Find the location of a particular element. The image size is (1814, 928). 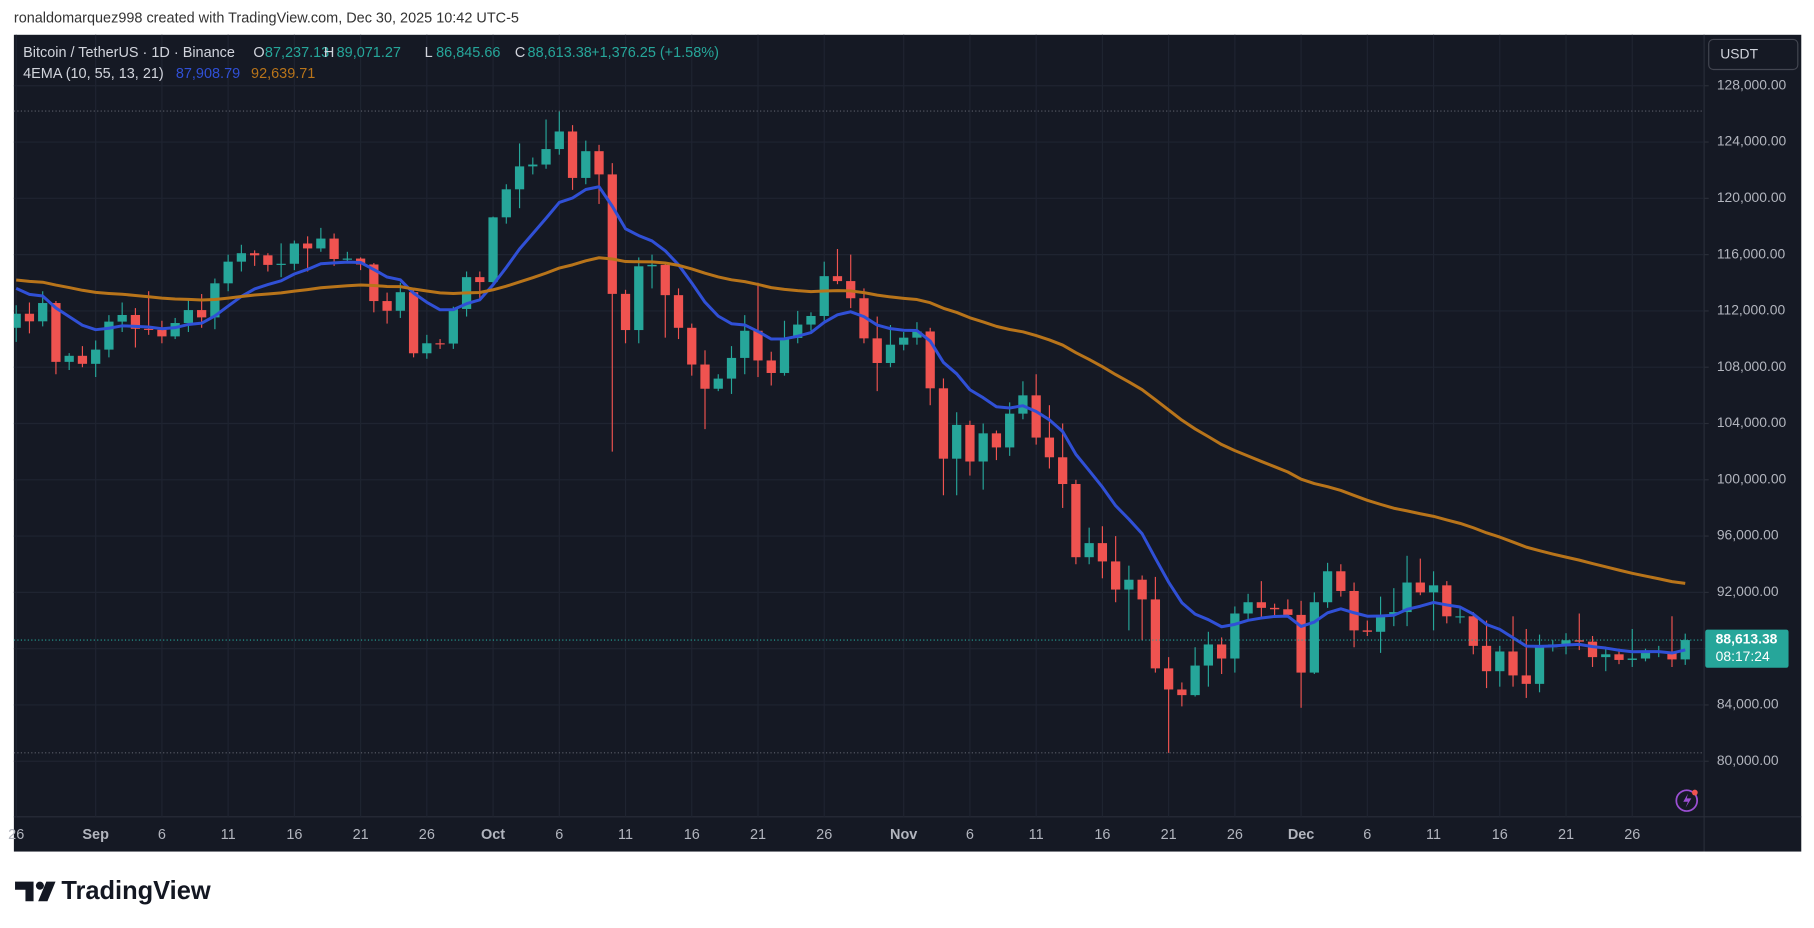

y-tick-label: 84,000.00 is located at coordinates (1748, 704).